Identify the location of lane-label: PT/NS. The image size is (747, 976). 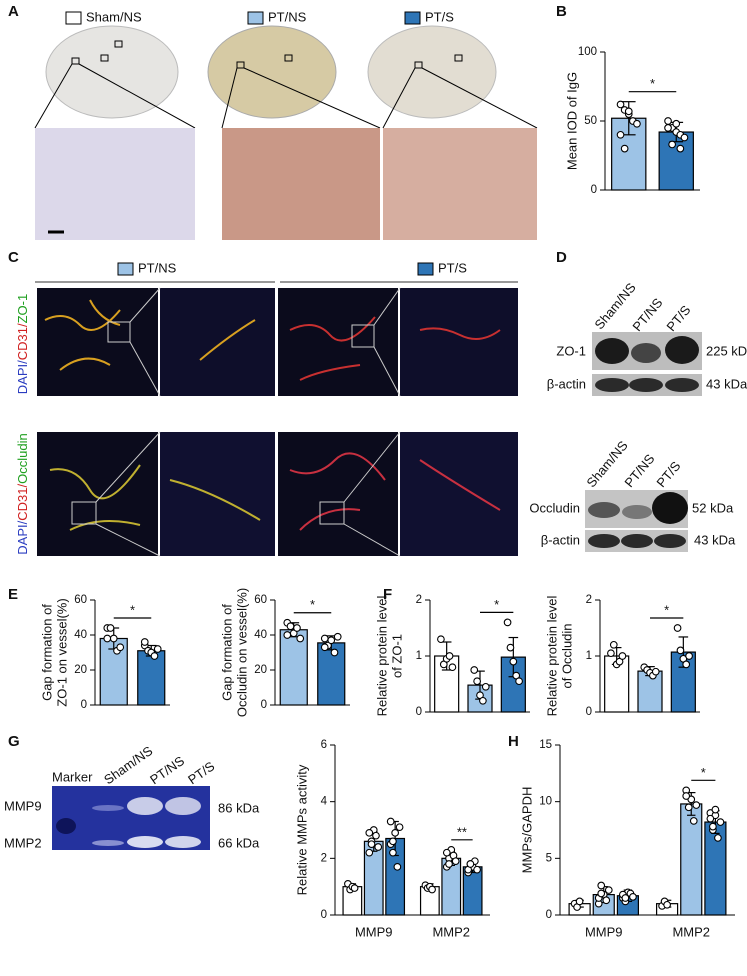
(167, 770).